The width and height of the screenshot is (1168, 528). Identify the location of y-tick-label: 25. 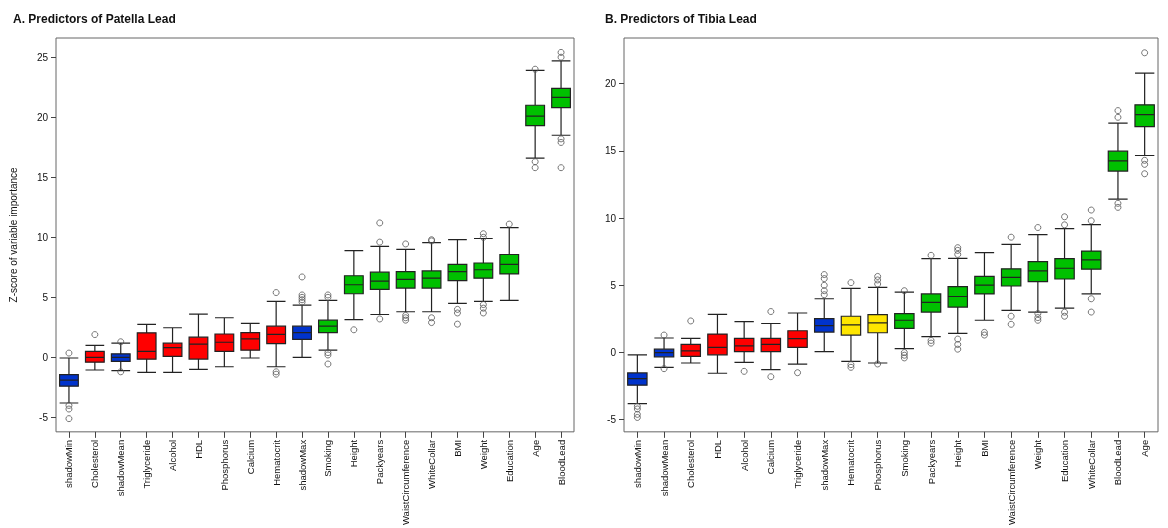
(42, 57).